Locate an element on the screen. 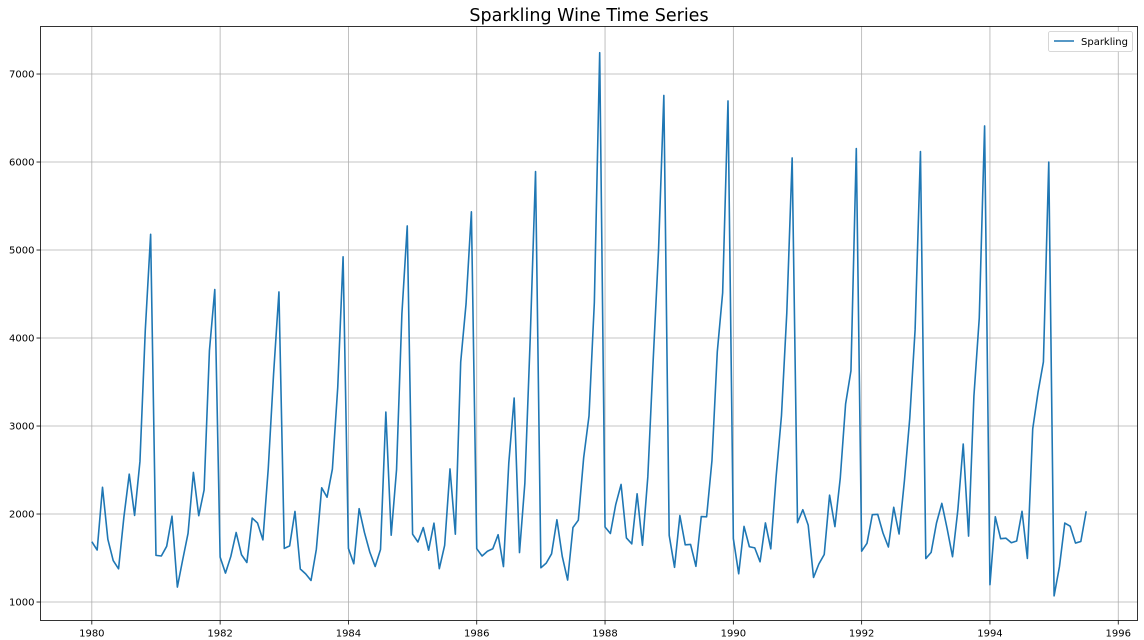  x-tick-label: 1996 is located at coordinates (1118, 634).